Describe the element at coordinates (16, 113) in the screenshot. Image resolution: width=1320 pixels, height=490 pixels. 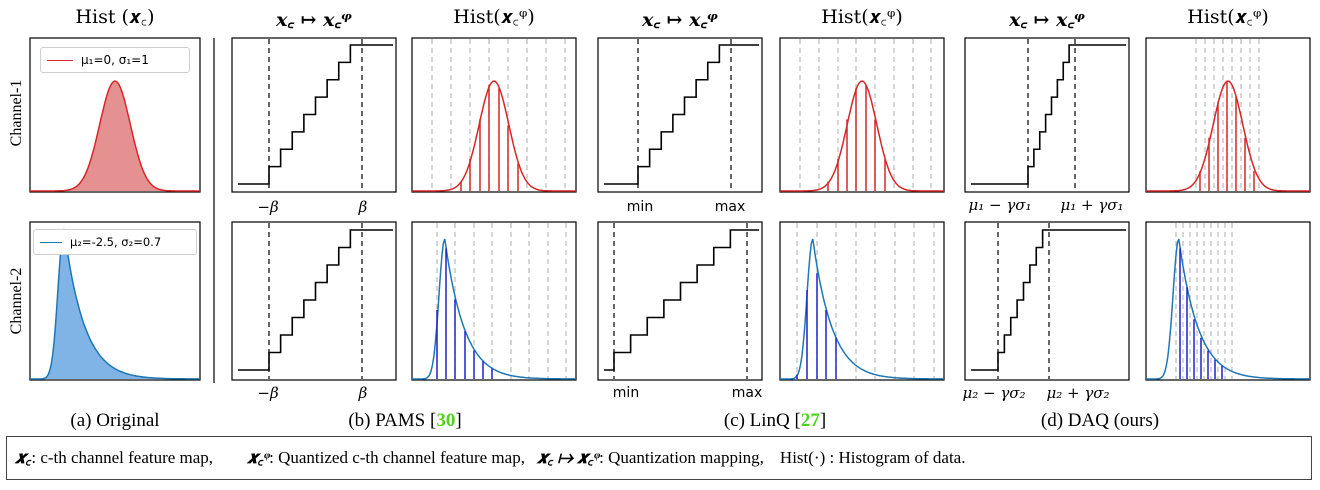
I see `row-label-channel-1: Channel-1` at that location.